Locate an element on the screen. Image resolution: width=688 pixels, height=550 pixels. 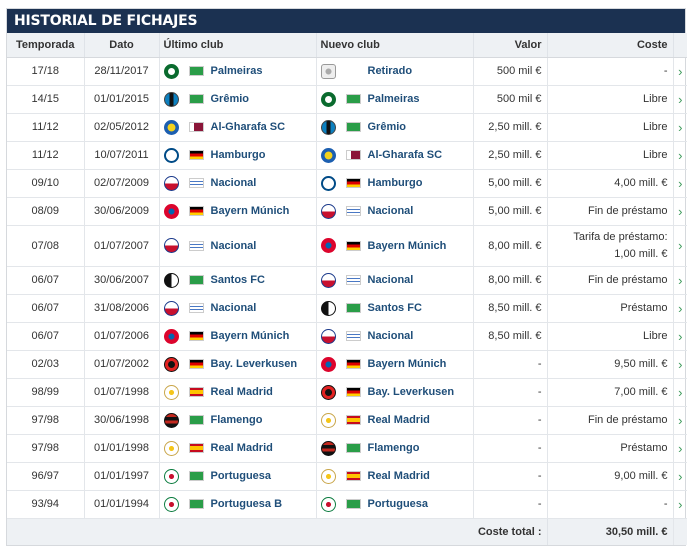
to-club-link: Bay. Leverkusen is located at coordinates (411, 392).